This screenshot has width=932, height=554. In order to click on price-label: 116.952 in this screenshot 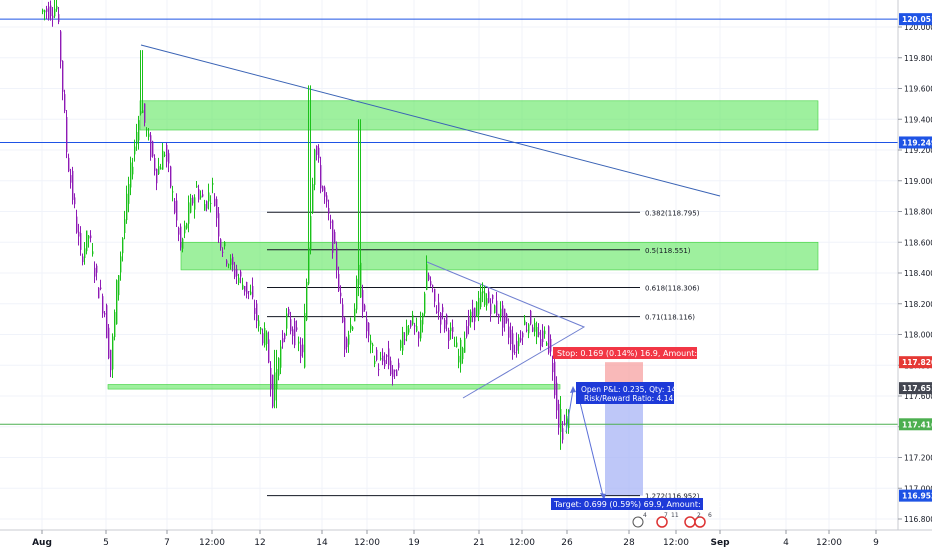, I will do `click(917, 496)`.